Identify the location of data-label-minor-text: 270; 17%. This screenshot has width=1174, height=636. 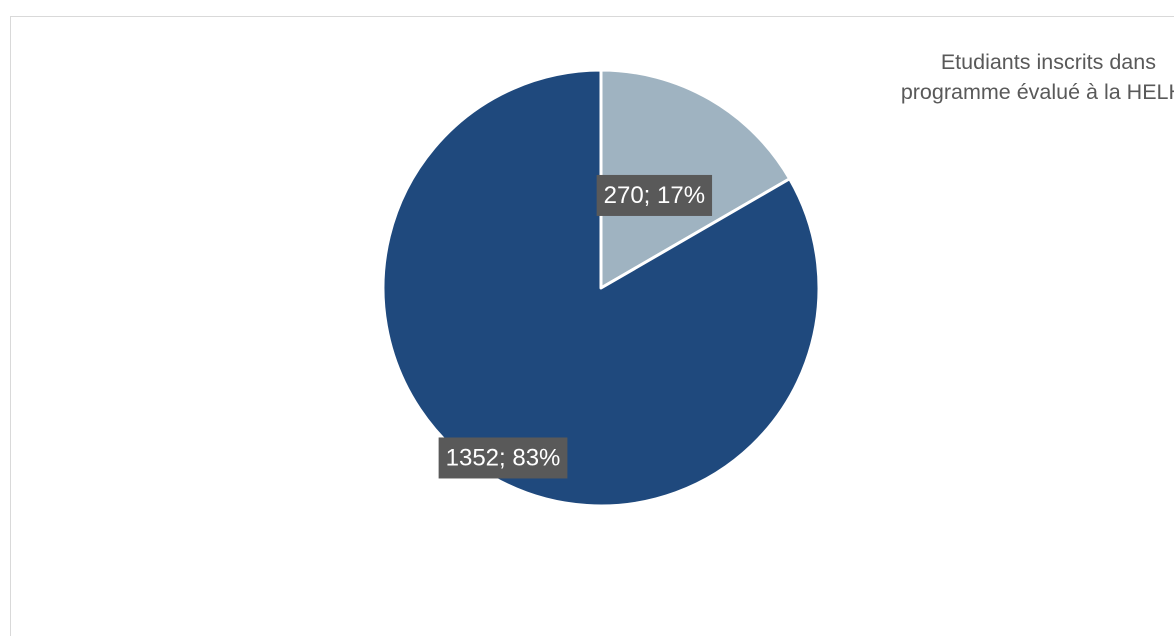
(654, 195).